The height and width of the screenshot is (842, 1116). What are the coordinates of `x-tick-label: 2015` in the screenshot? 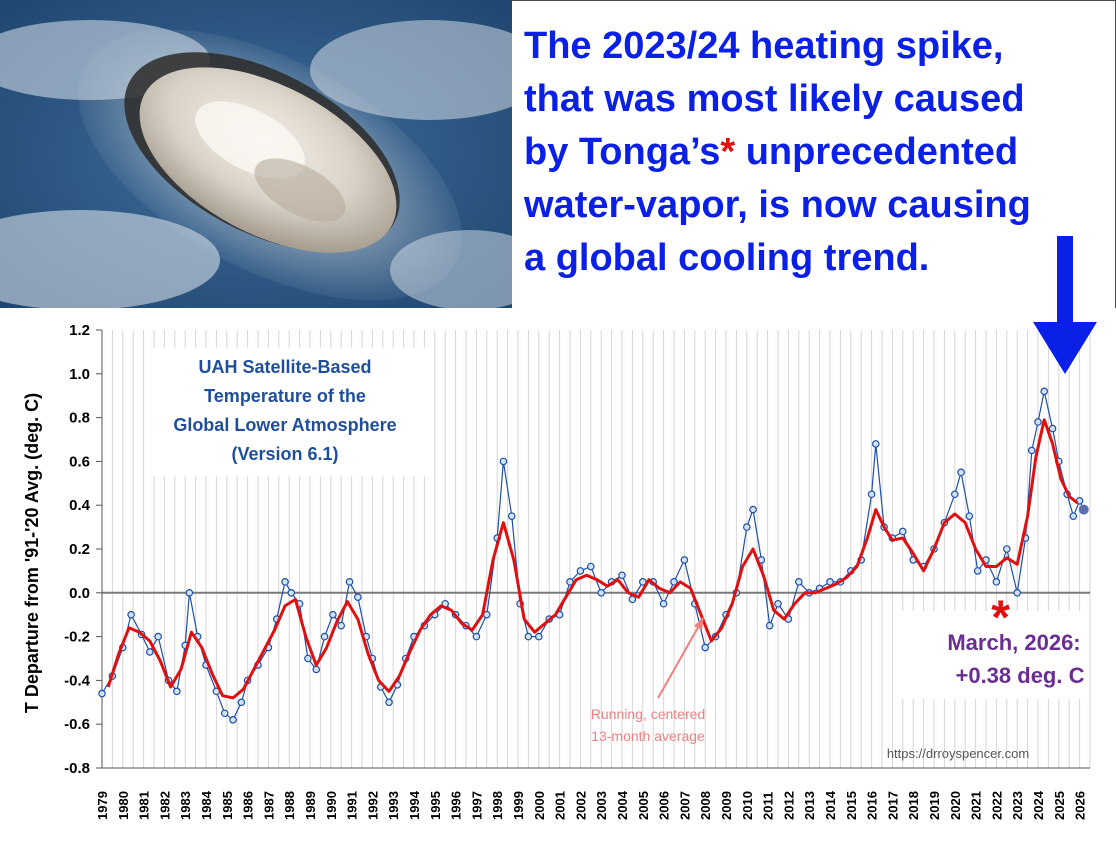 It's located at (851, 805).